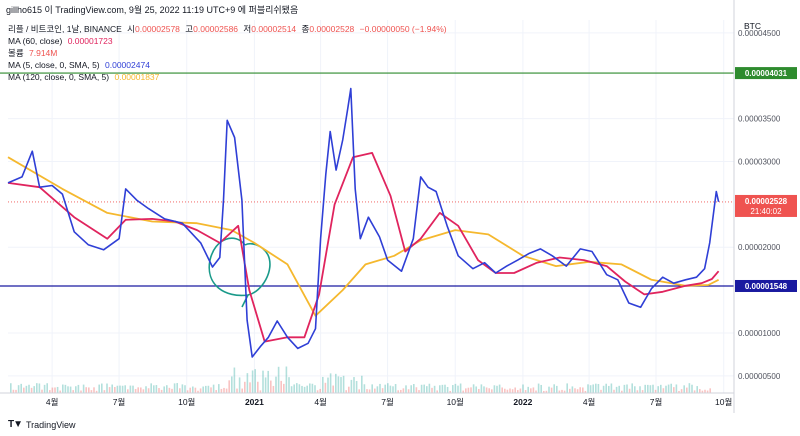  I want to click on x-tick-label: 7월, so click(387, 402).